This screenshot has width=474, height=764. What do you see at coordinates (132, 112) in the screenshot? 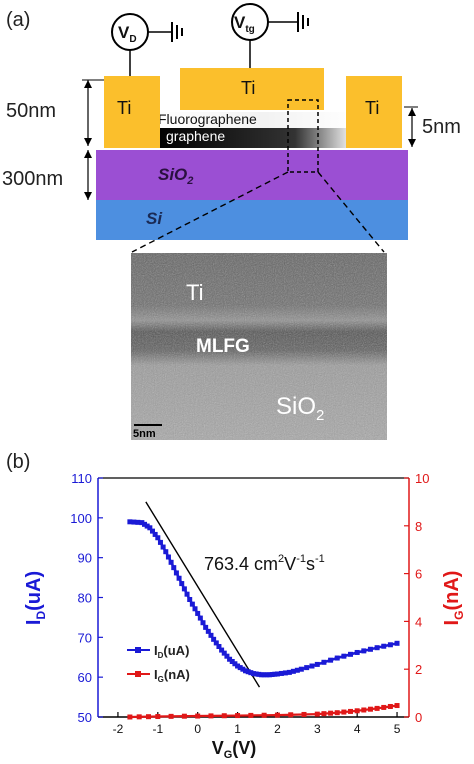
I see `ti-left-electrode` at bounding box center [132, 112].